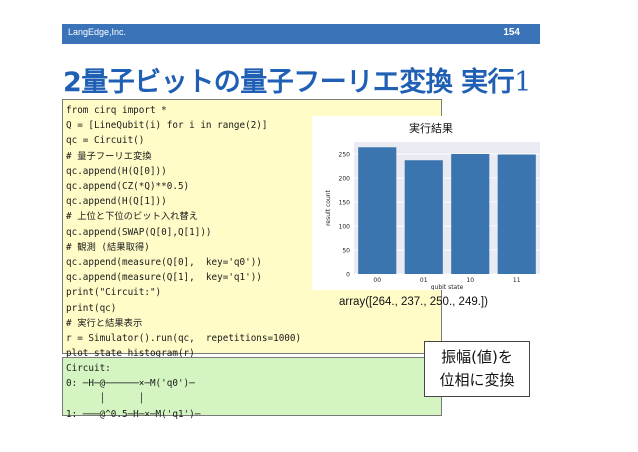 The image size is (638, 452). I want to click on y-tick-label: 100, so click(345, 227).